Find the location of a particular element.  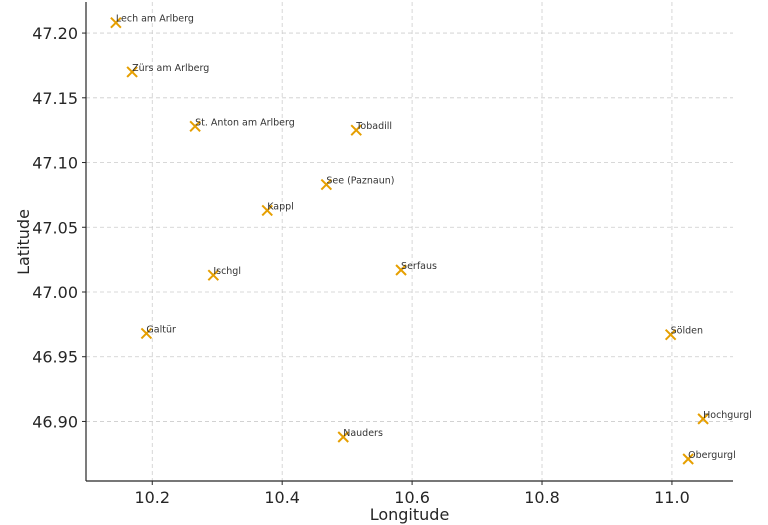

data-point: See (Paznaun) is located at coordinates (357, 183).